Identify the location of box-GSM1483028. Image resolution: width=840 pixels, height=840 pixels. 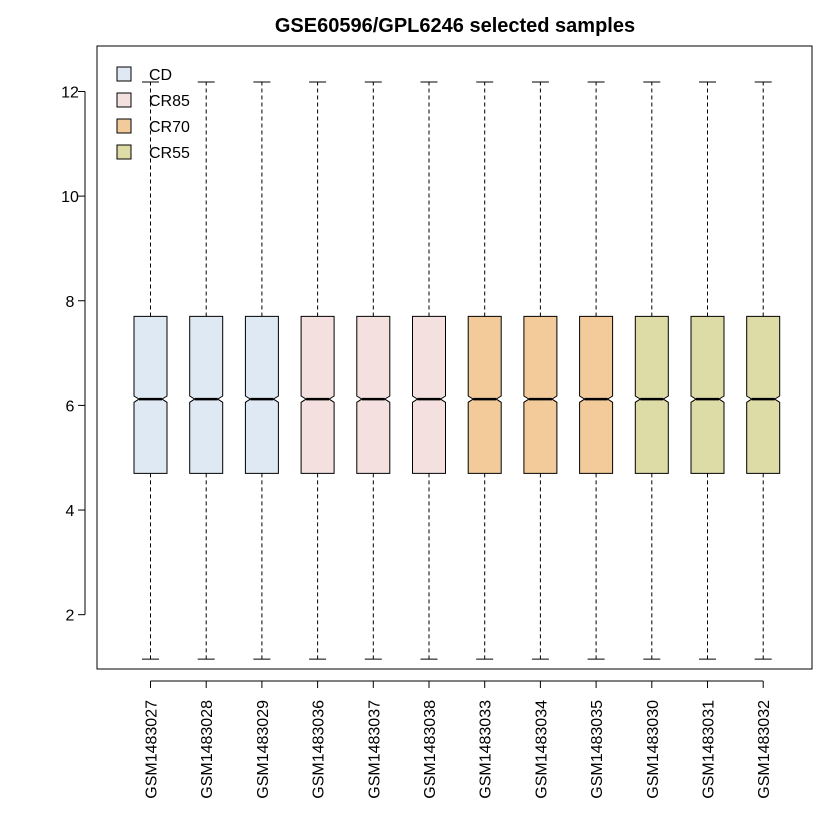
(206, 370).